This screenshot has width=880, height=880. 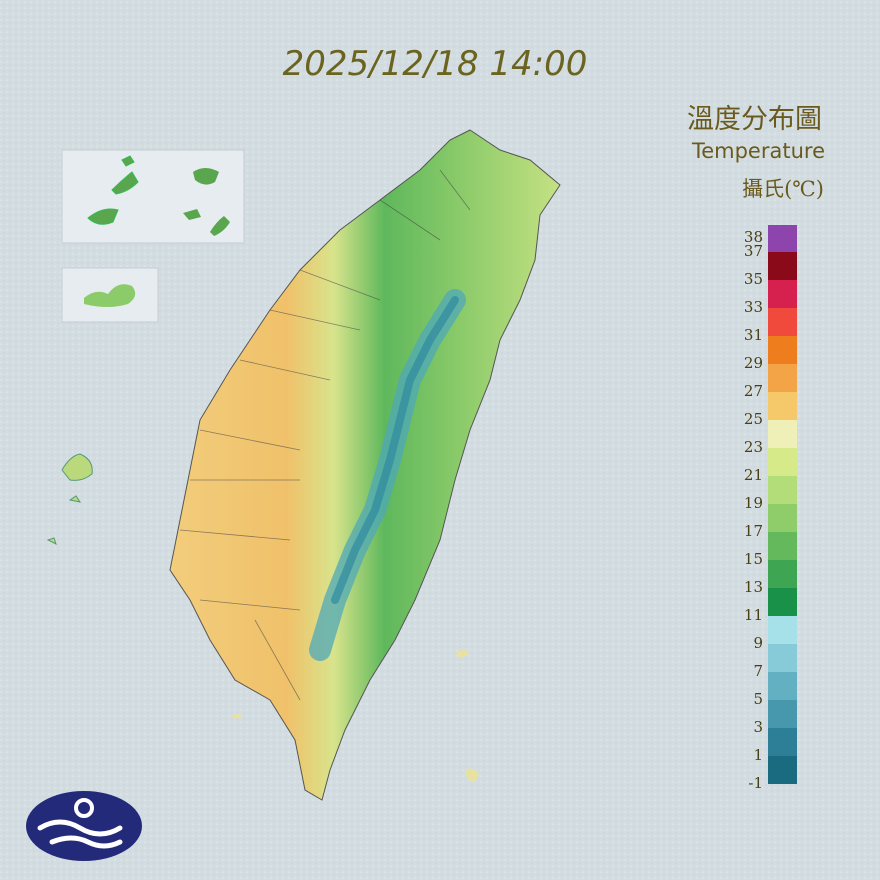 I want to click on legend-subtitle: Temperature, so click(x=758, y=151).